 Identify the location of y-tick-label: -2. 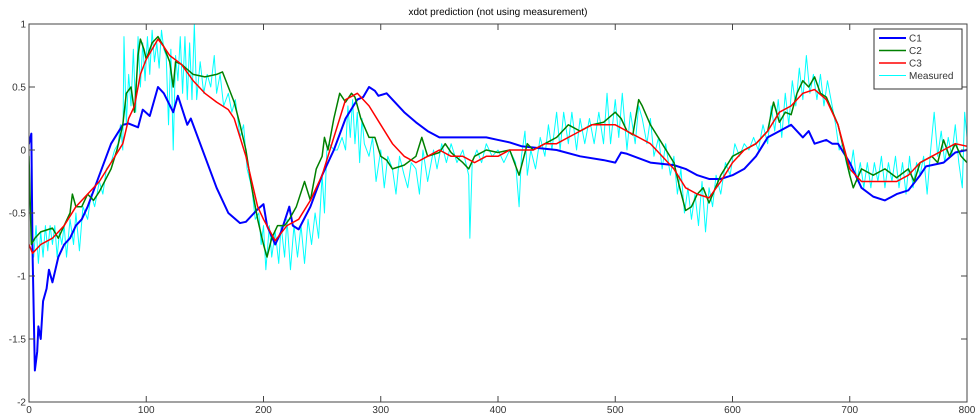
(21, 403).